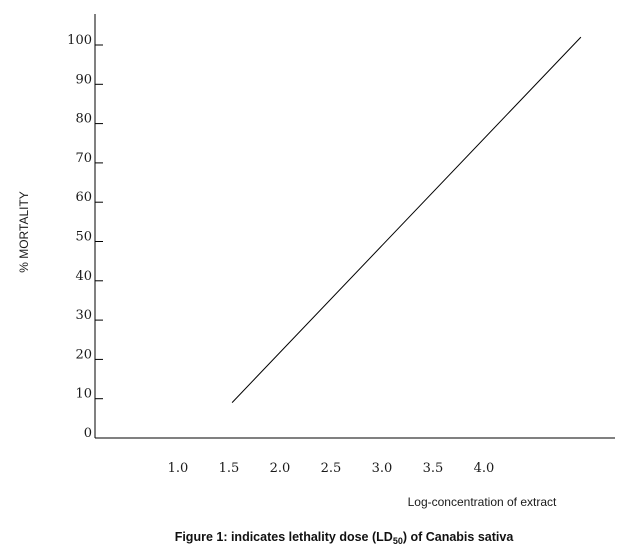  I want to click on y-tick-label: 100, so click(79, 40).